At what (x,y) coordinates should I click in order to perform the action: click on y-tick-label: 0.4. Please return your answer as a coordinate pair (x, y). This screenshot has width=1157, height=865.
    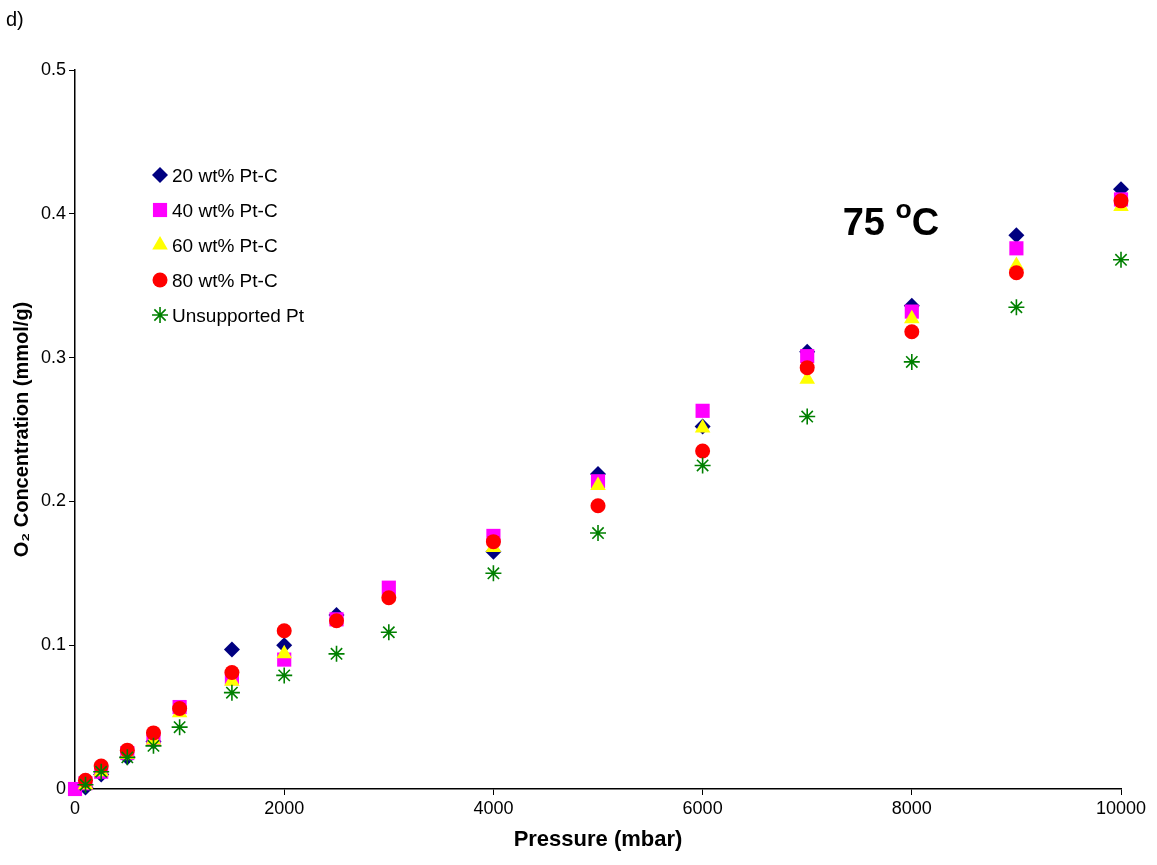
    Looking at the image, I should click on (53, 212).